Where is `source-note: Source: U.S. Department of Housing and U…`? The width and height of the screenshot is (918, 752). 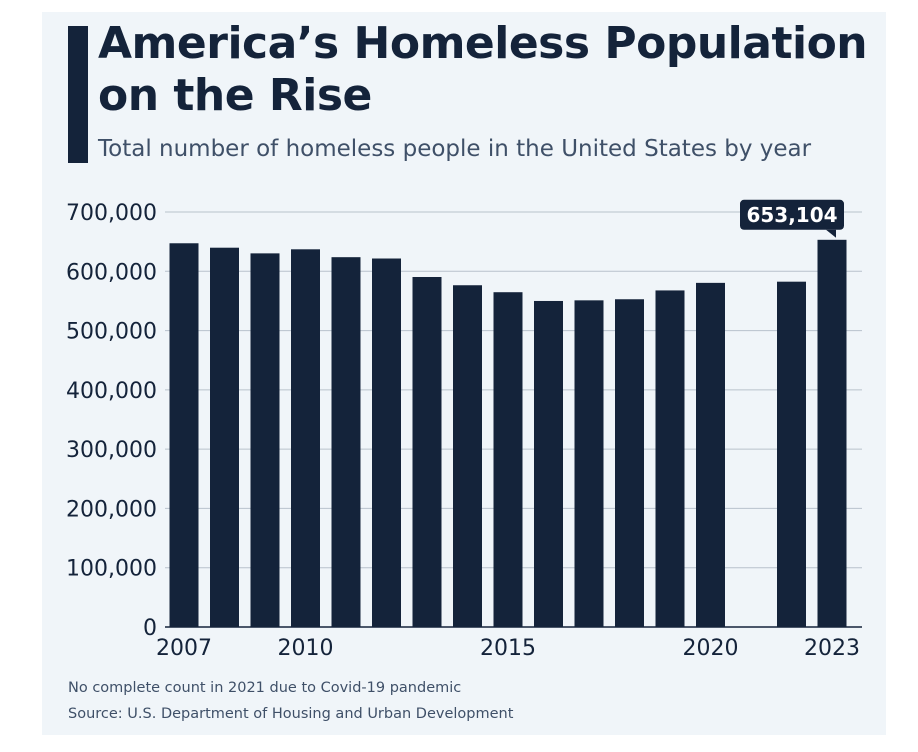
source-note: Source: U.S. Department of Housing and U… is located at coordinates (291, 714).